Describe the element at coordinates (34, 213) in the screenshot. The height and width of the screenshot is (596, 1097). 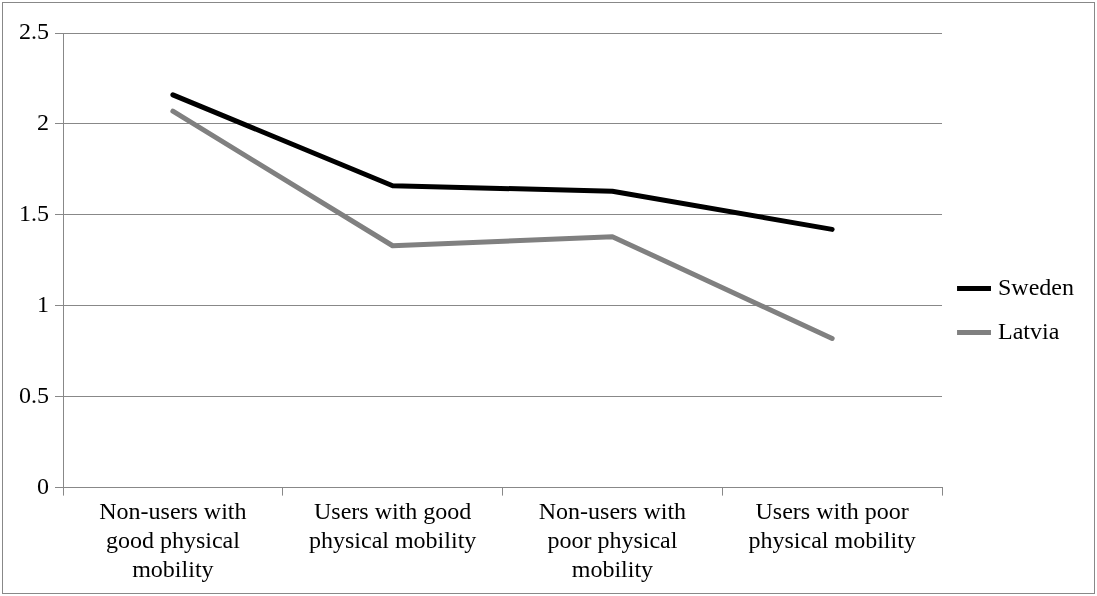
I see `y-tick-label: 1.5` at that location.